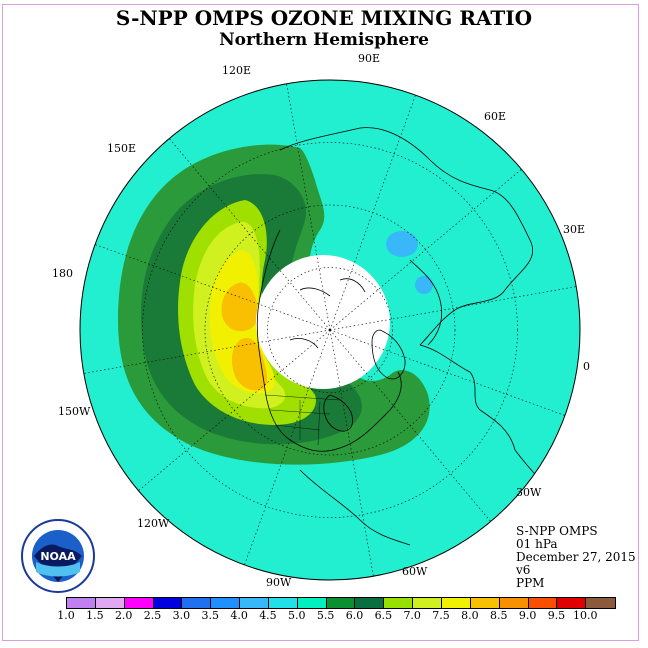 The height and width of the screenshot is (648, 648). I want to click on borders-us, so click(302, 420).